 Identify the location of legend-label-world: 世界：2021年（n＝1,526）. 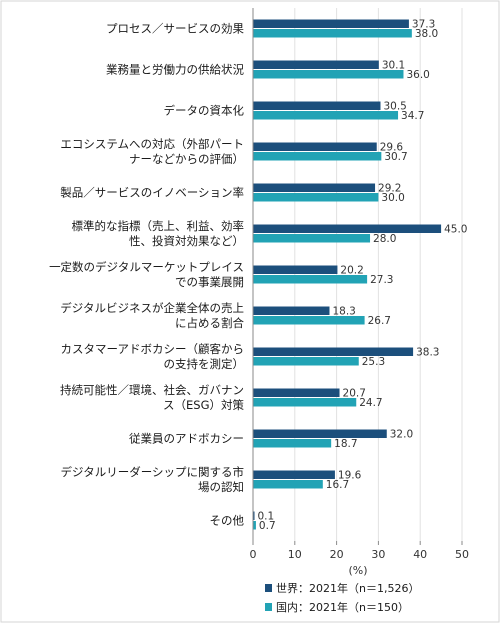
(347, 588).